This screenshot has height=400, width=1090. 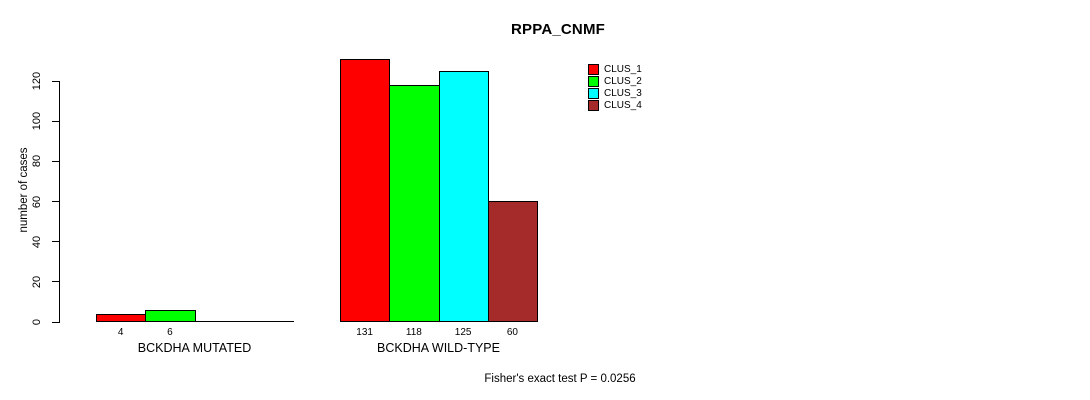 What do you see at coordinates (623, 105) in the screenshot?
I see `legend-label: CLUS_4` at bounding box center [623, 105].